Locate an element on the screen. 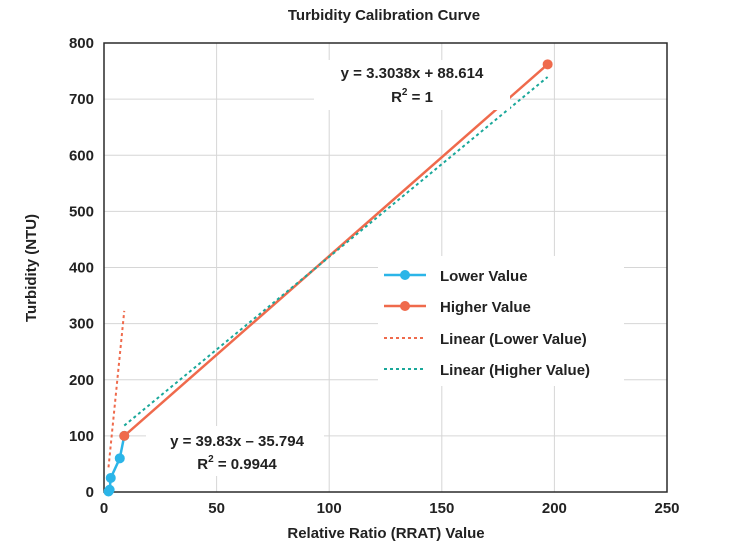 This screenshot has width=733, height=553. y-tick-label: 400 is located at coordinates (81, 268).